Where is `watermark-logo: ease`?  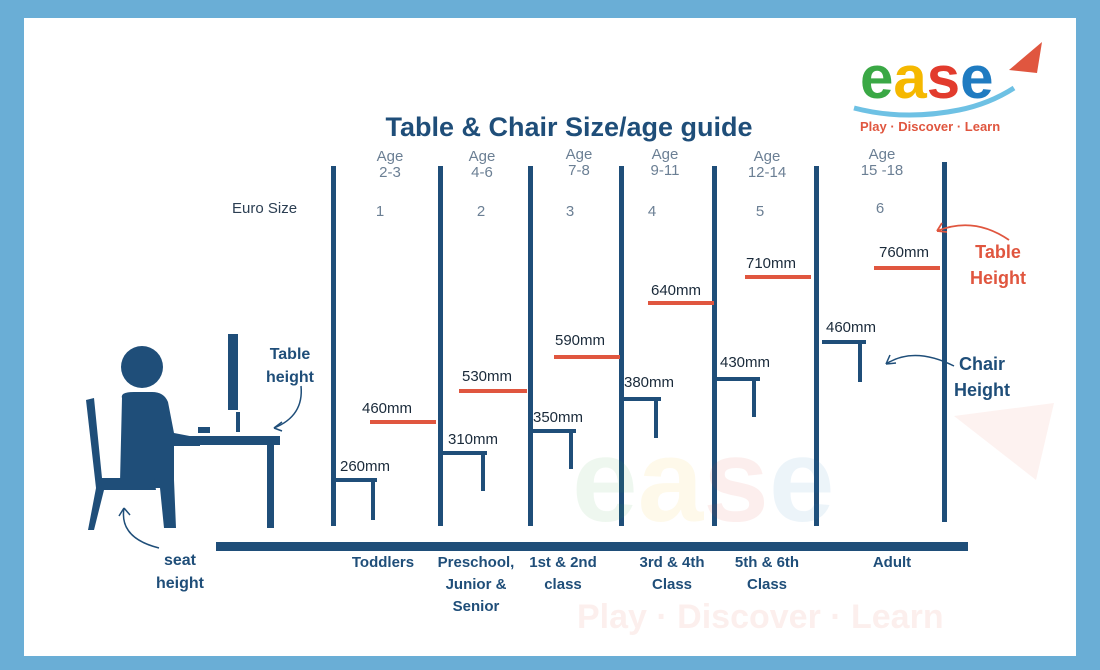
watermark-logo: ease is located at coordinates (703, 481).